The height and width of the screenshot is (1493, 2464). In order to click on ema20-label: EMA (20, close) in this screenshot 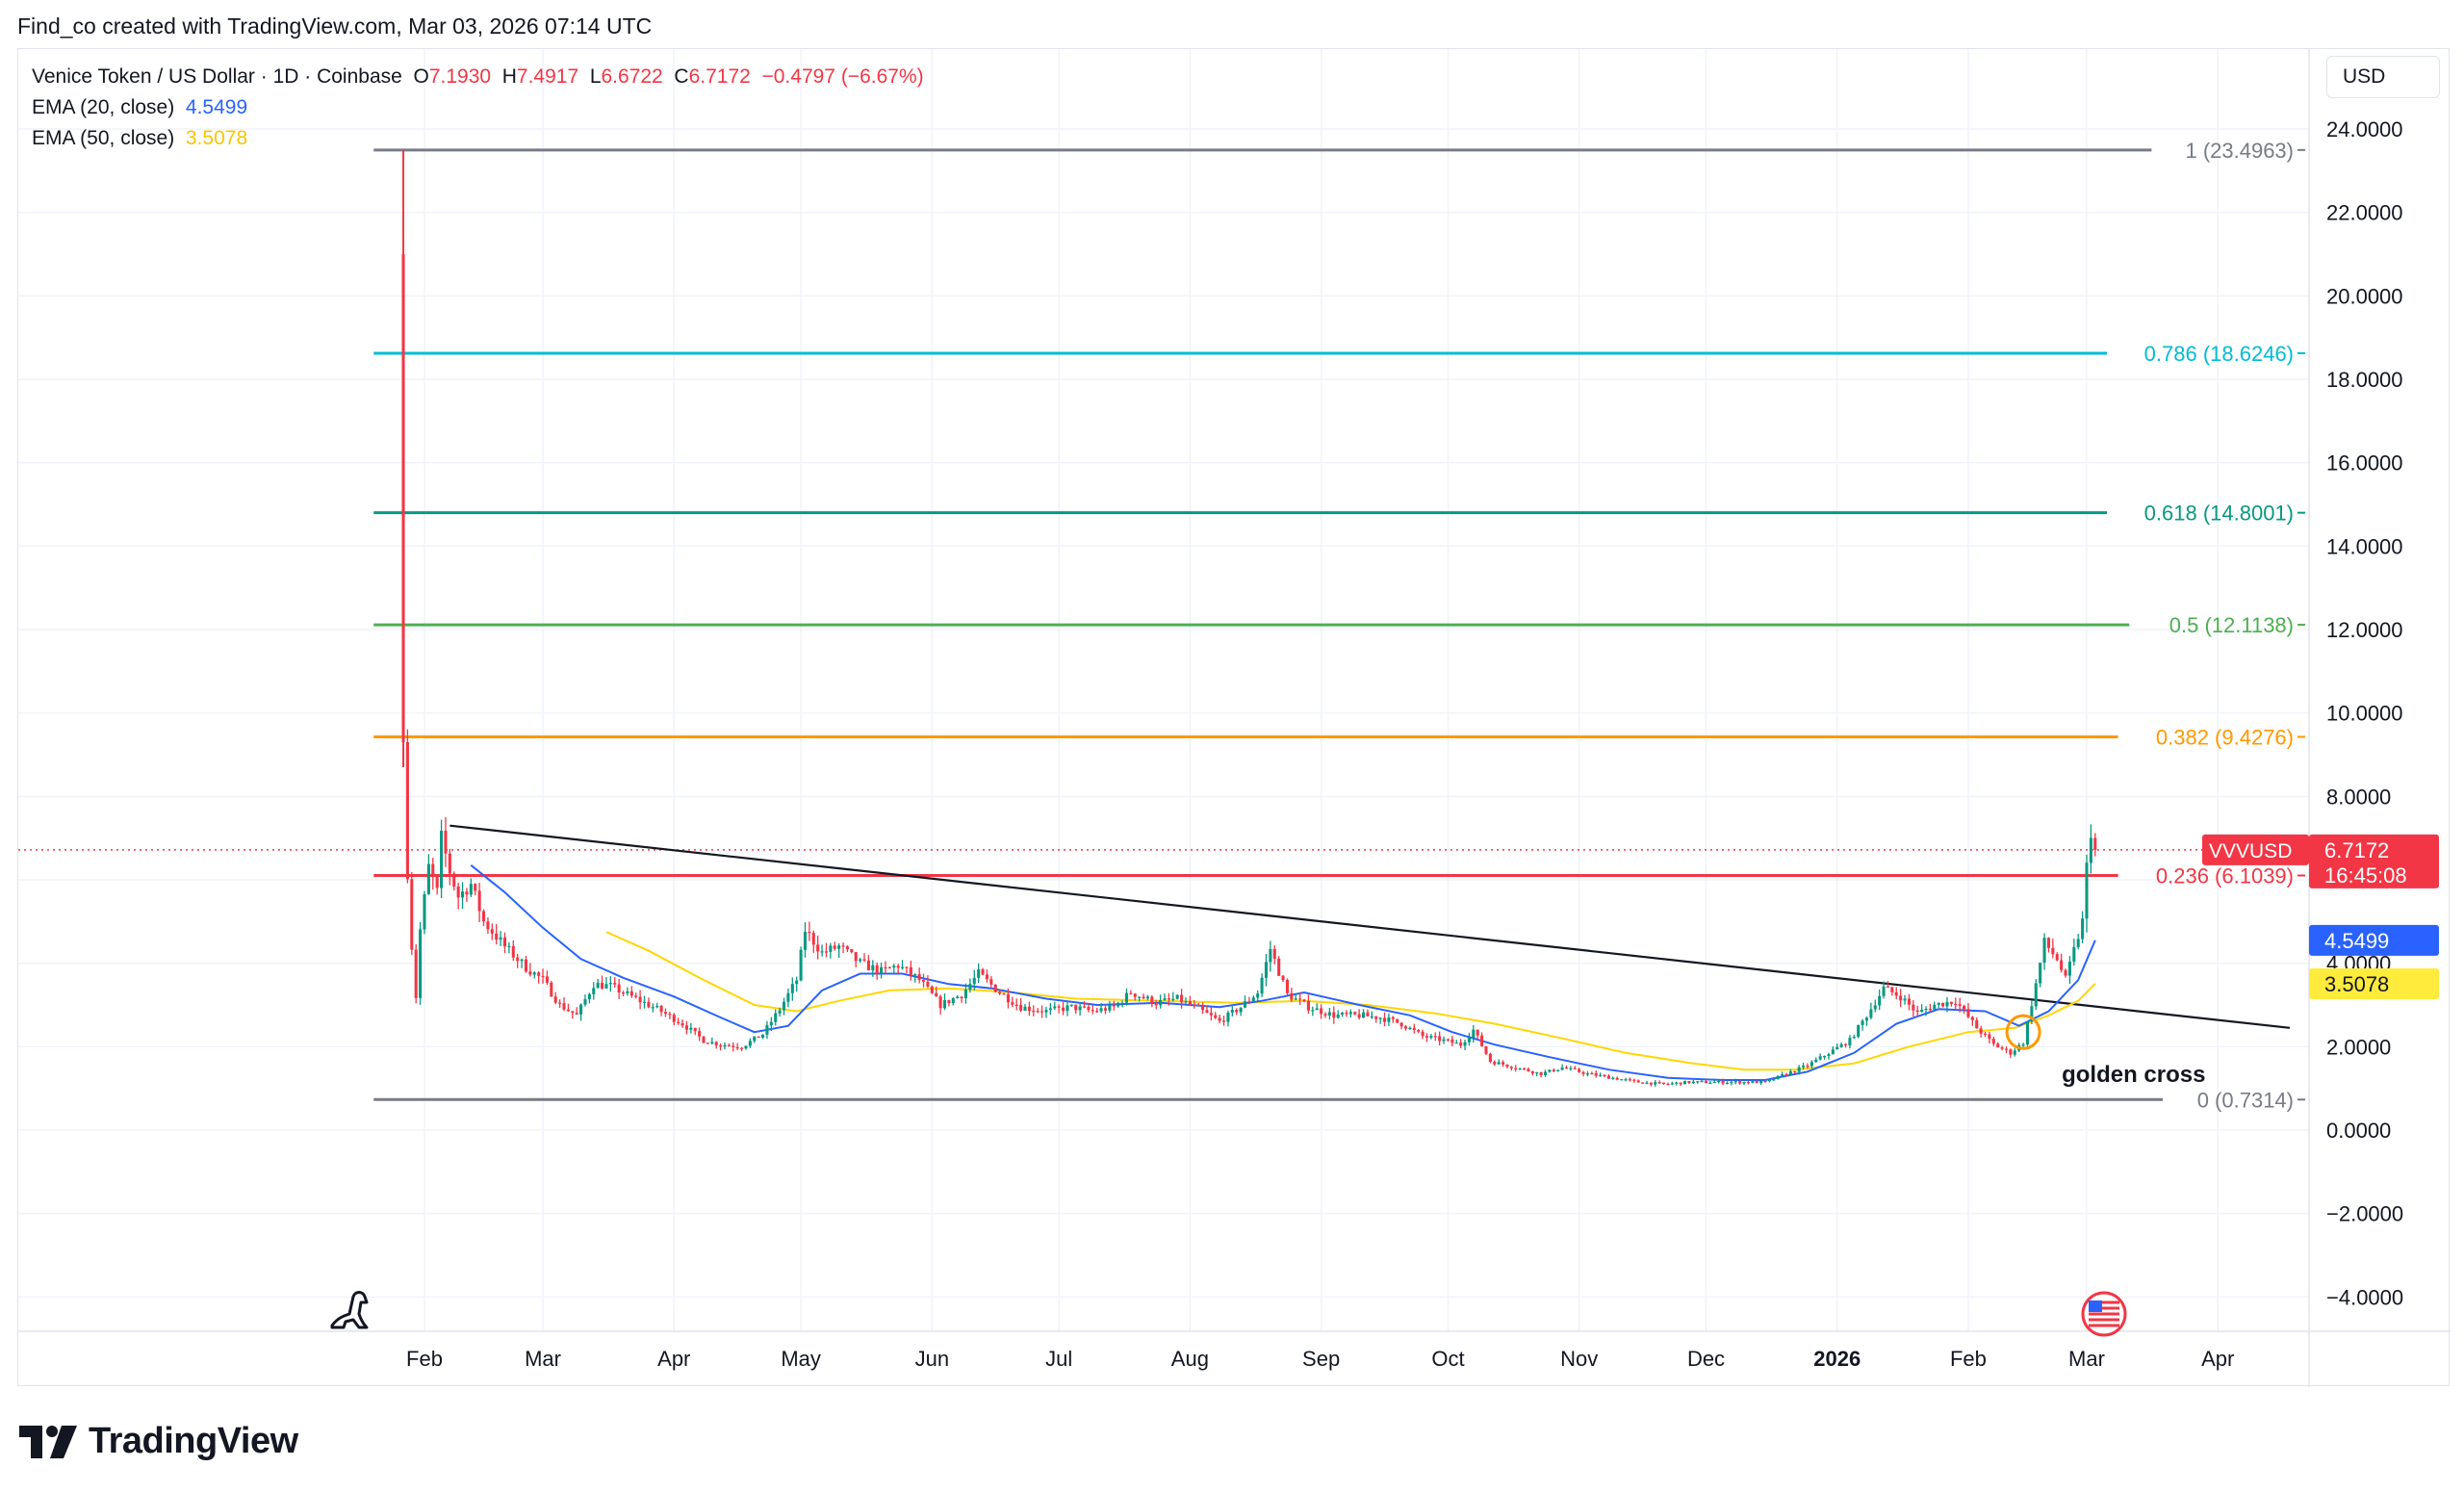, I will do `click(103, 107)`.